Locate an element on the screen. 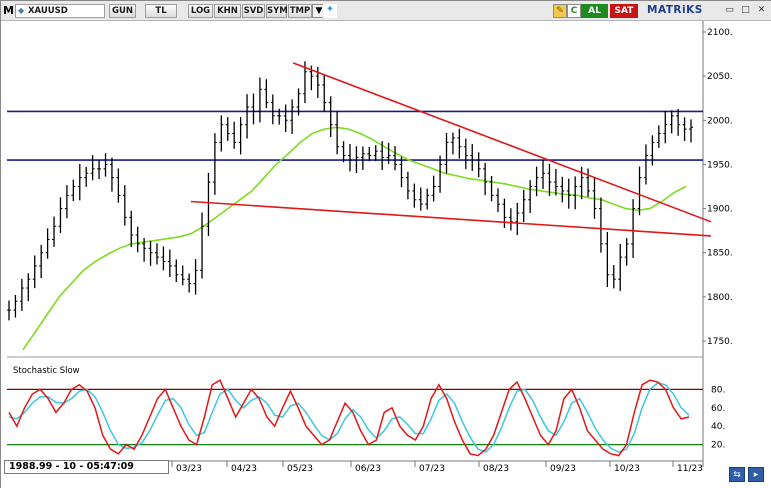 This screenshot has height=488, width=771. time-tick-label: 08/23 is located at coordinates (496, 469).